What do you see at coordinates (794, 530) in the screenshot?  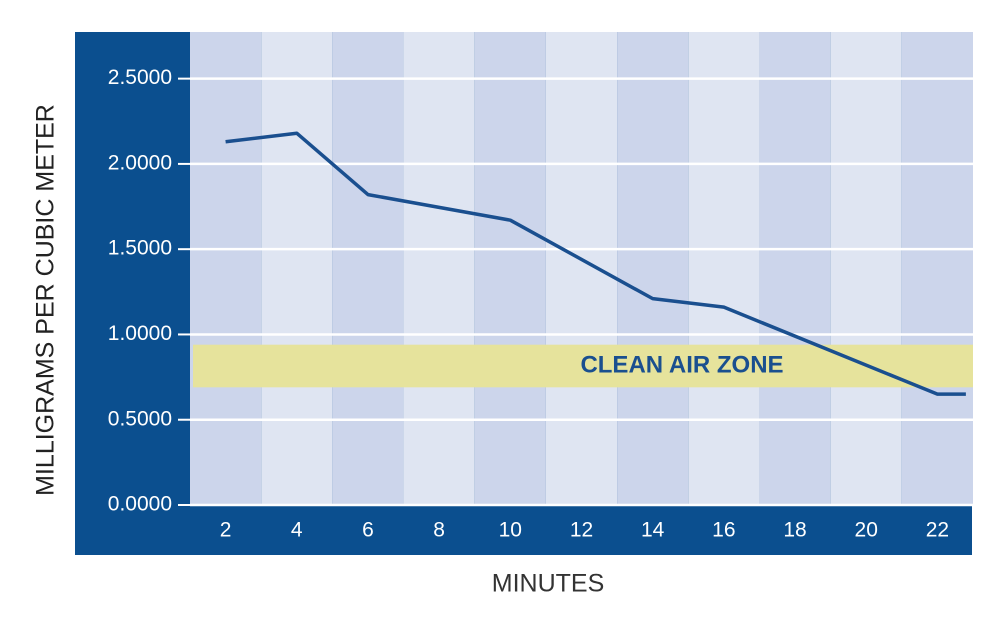 I see `x-tick-label: 18` at bounding box center [794, 530].